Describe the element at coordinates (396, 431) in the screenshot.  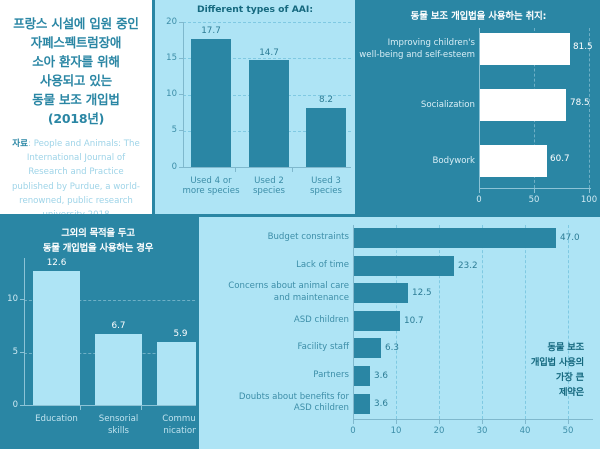
I see `x-tick-label: 10` at that location.